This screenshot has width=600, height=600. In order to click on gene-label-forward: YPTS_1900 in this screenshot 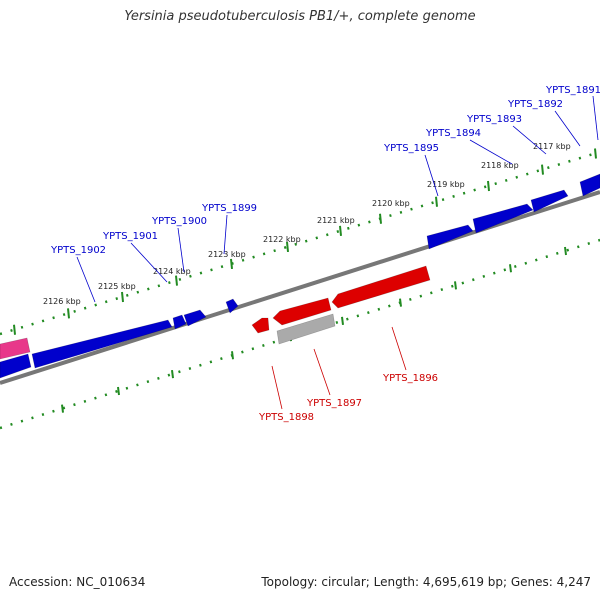, I will do `click(179, 221)`.